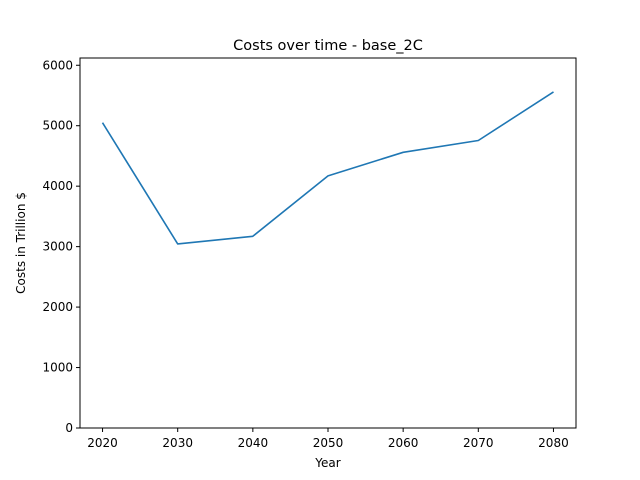  I want to click on y-tick-label: 3000, so click(57, 247).